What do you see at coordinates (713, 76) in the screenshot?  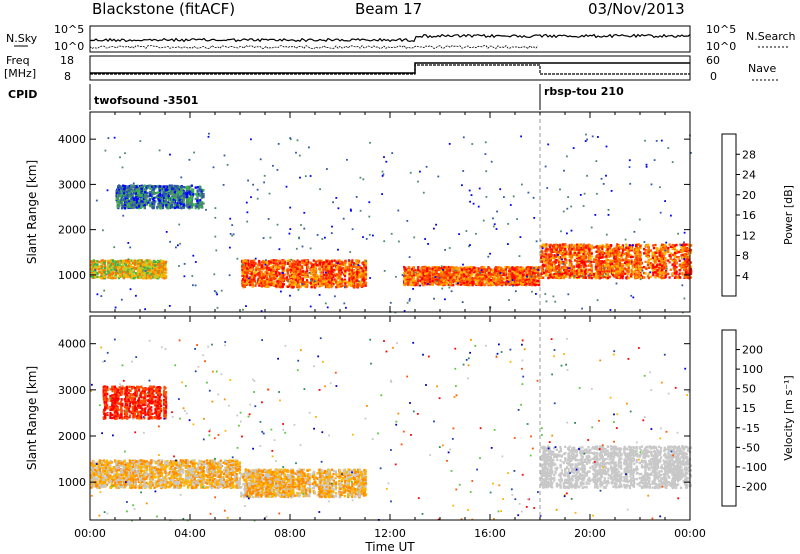 I see `nave-bottom-tick: 0` at bounding box center [713, 76].